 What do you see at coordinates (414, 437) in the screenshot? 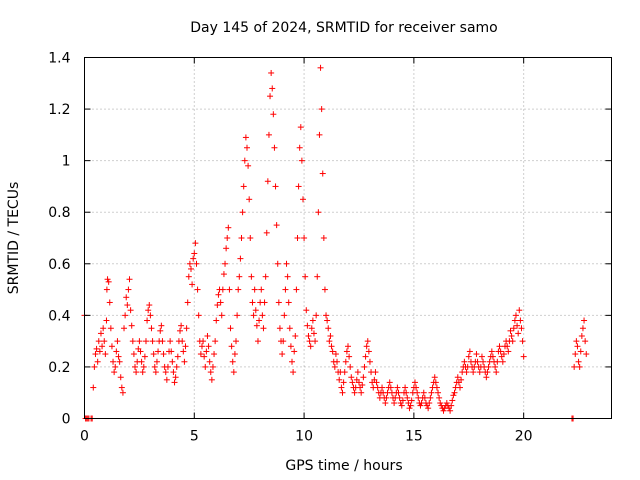
I see `x-tick-label: 15` at bounding box center [414, 437].